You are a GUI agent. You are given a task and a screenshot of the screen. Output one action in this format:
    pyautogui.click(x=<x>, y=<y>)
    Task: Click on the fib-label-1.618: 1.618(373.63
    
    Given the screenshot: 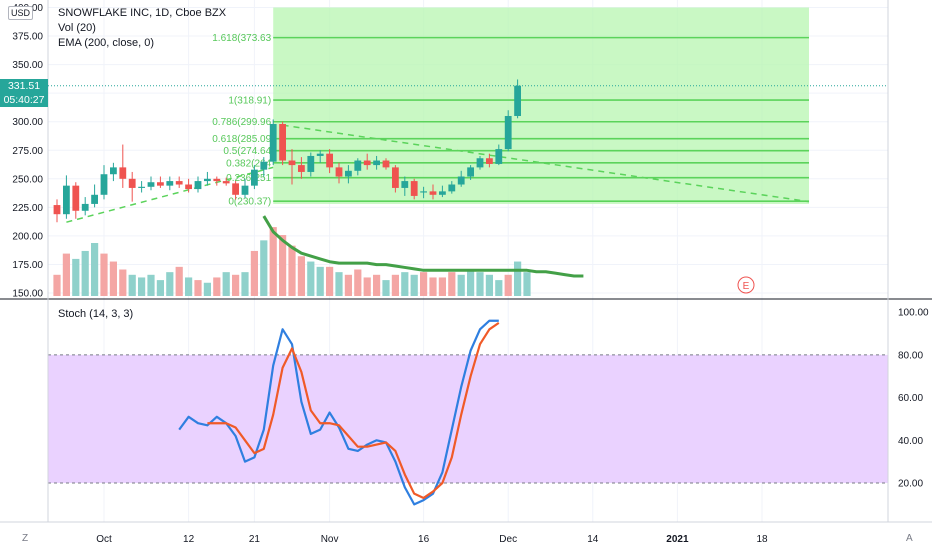 What is the action you would take?
    pyautogui.click(x=241, y=38)
    